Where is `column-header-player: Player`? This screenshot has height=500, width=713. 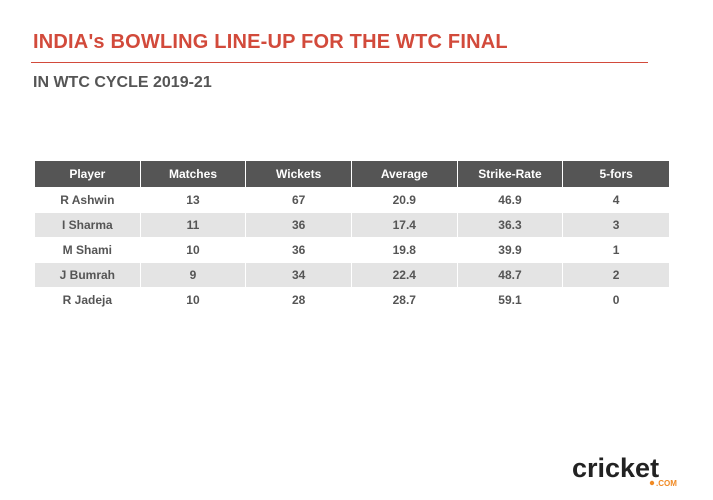
column-header-player: Player is located at coordinates (88, 174).